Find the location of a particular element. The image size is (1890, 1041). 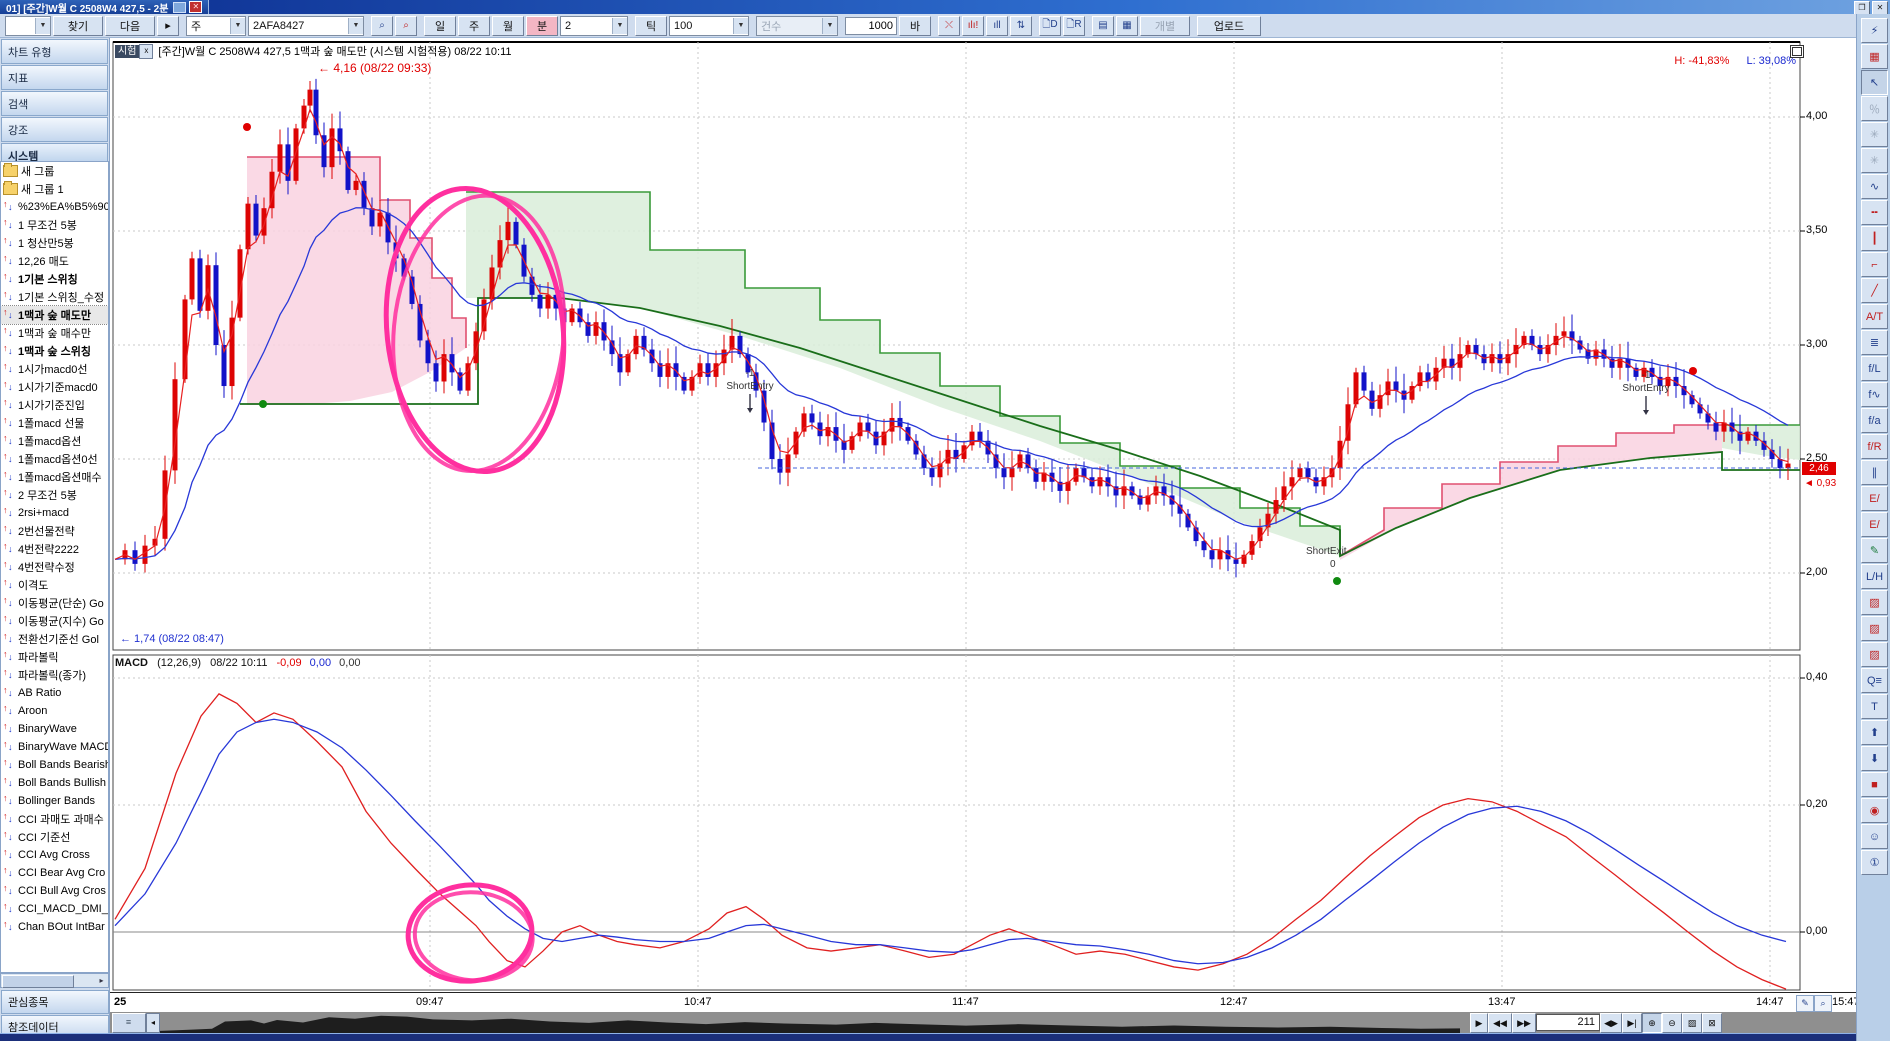

sort-updown-icon: ⇅ is located at coordinates (1021, 25).